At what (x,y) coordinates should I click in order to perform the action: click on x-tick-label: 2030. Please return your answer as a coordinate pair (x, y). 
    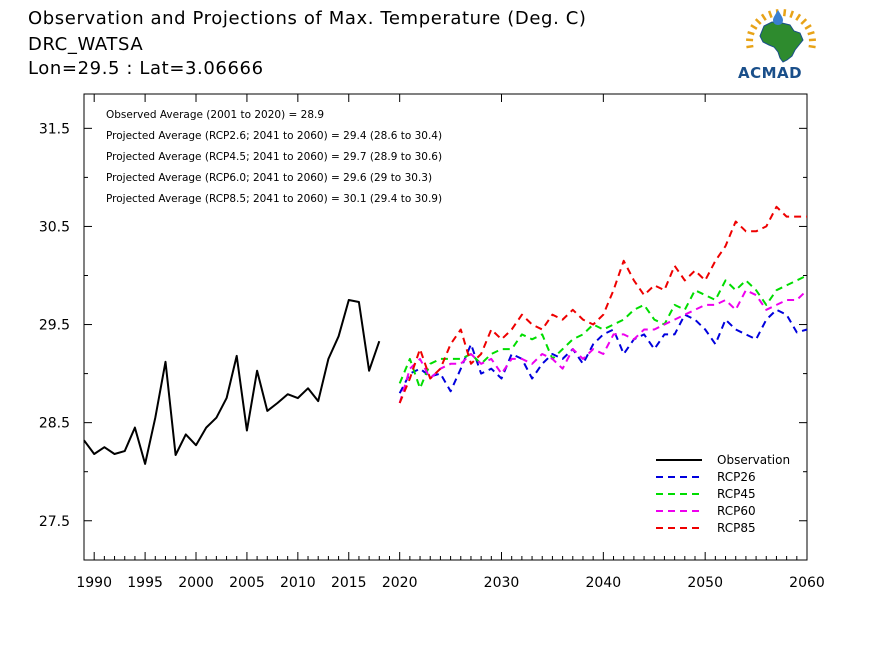
    Looking at the image, I should click on (502, 583).